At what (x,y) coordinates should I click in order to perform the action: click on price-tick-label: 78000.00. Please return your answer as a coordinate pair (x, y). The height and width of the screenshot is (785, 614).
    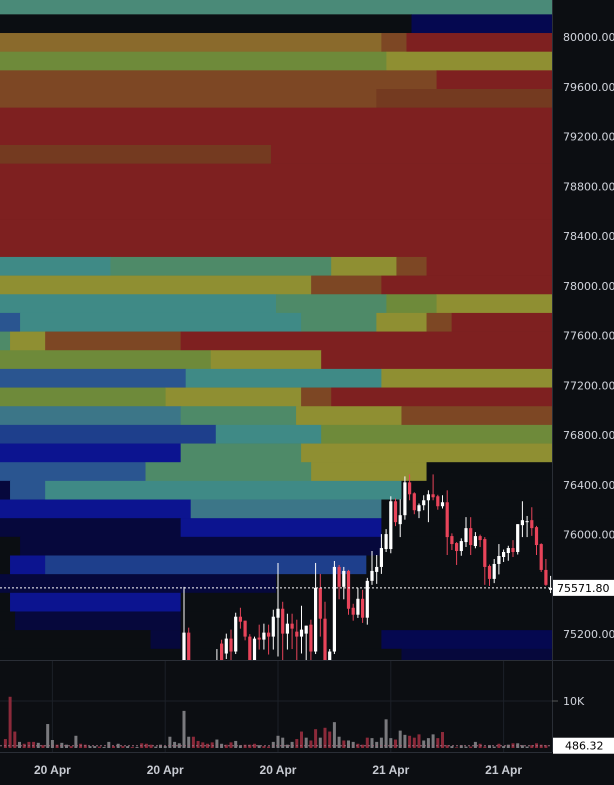
    Looking at the image, I should click on (588, 286).